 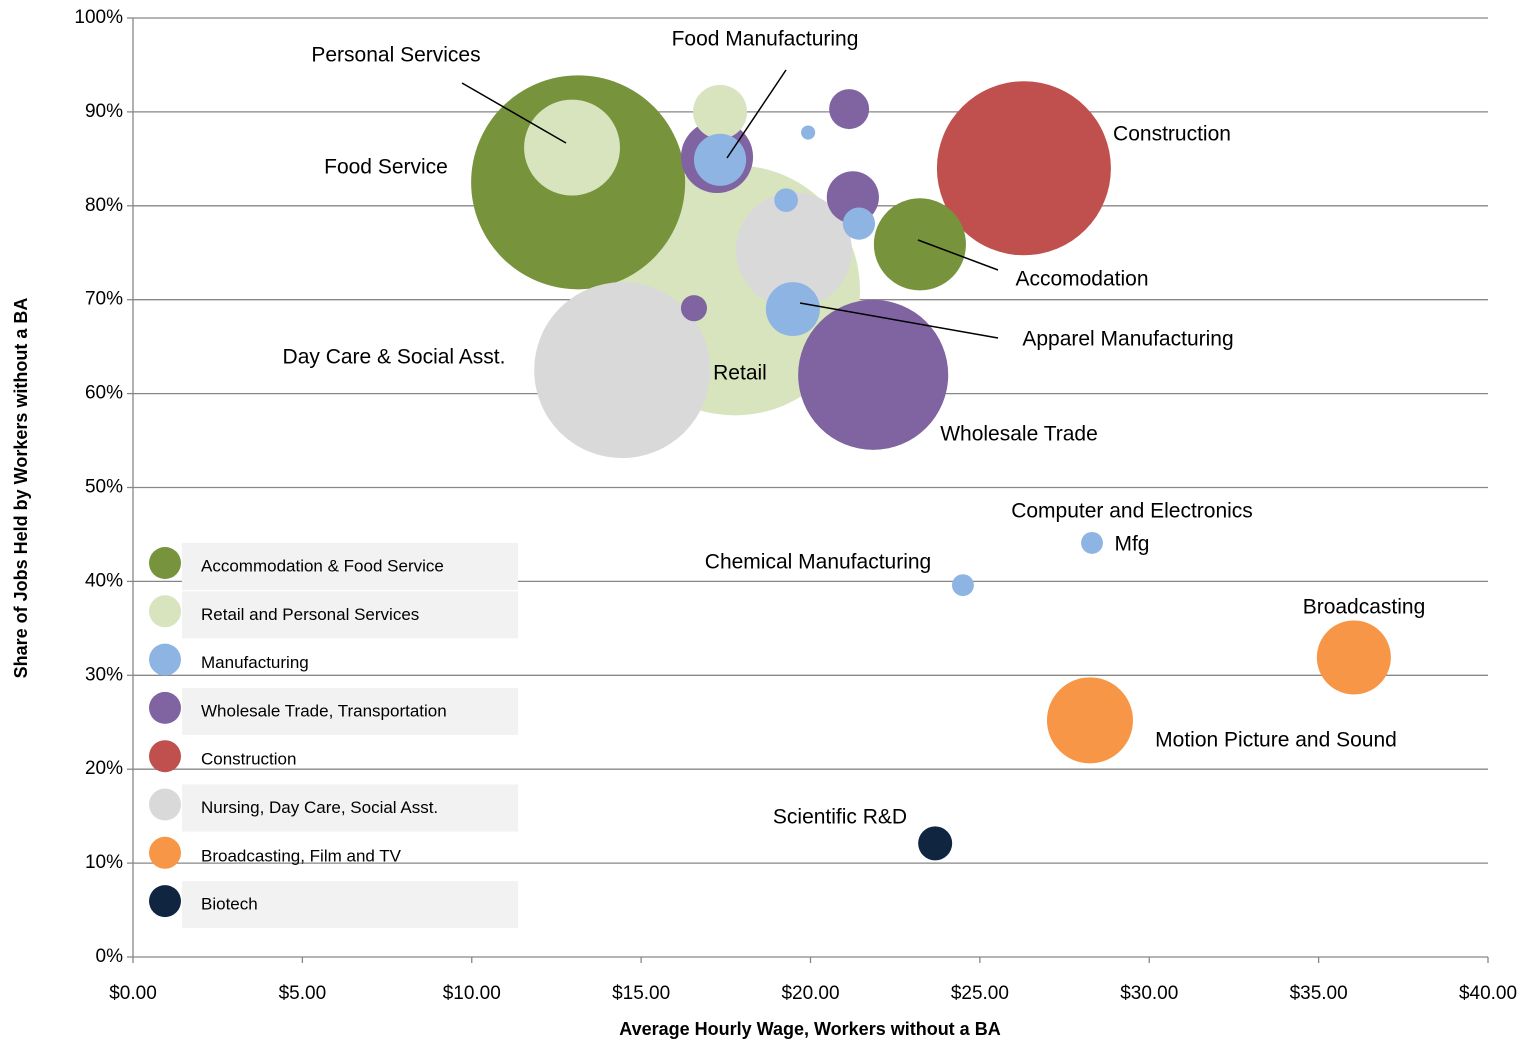 What do you see at coordinates (104, 674) in the screenshot?
I see `y-tick-label: 30%` at bounding box center [104, 674].